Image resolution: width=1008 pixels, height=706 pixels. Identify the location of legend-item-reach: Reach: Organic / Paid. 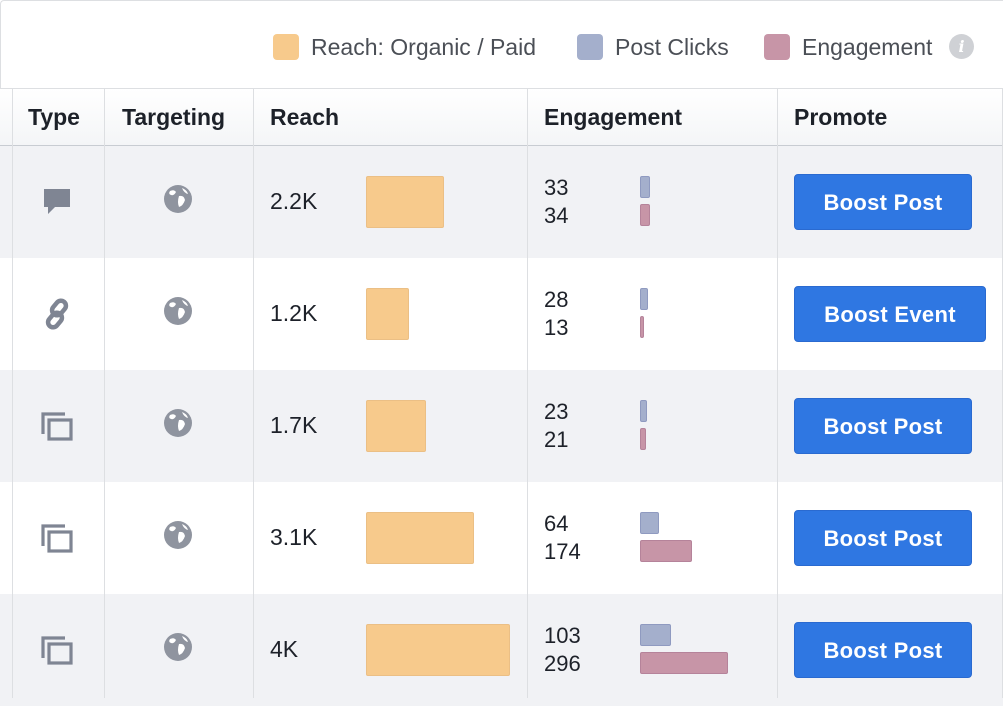
(404, 47).